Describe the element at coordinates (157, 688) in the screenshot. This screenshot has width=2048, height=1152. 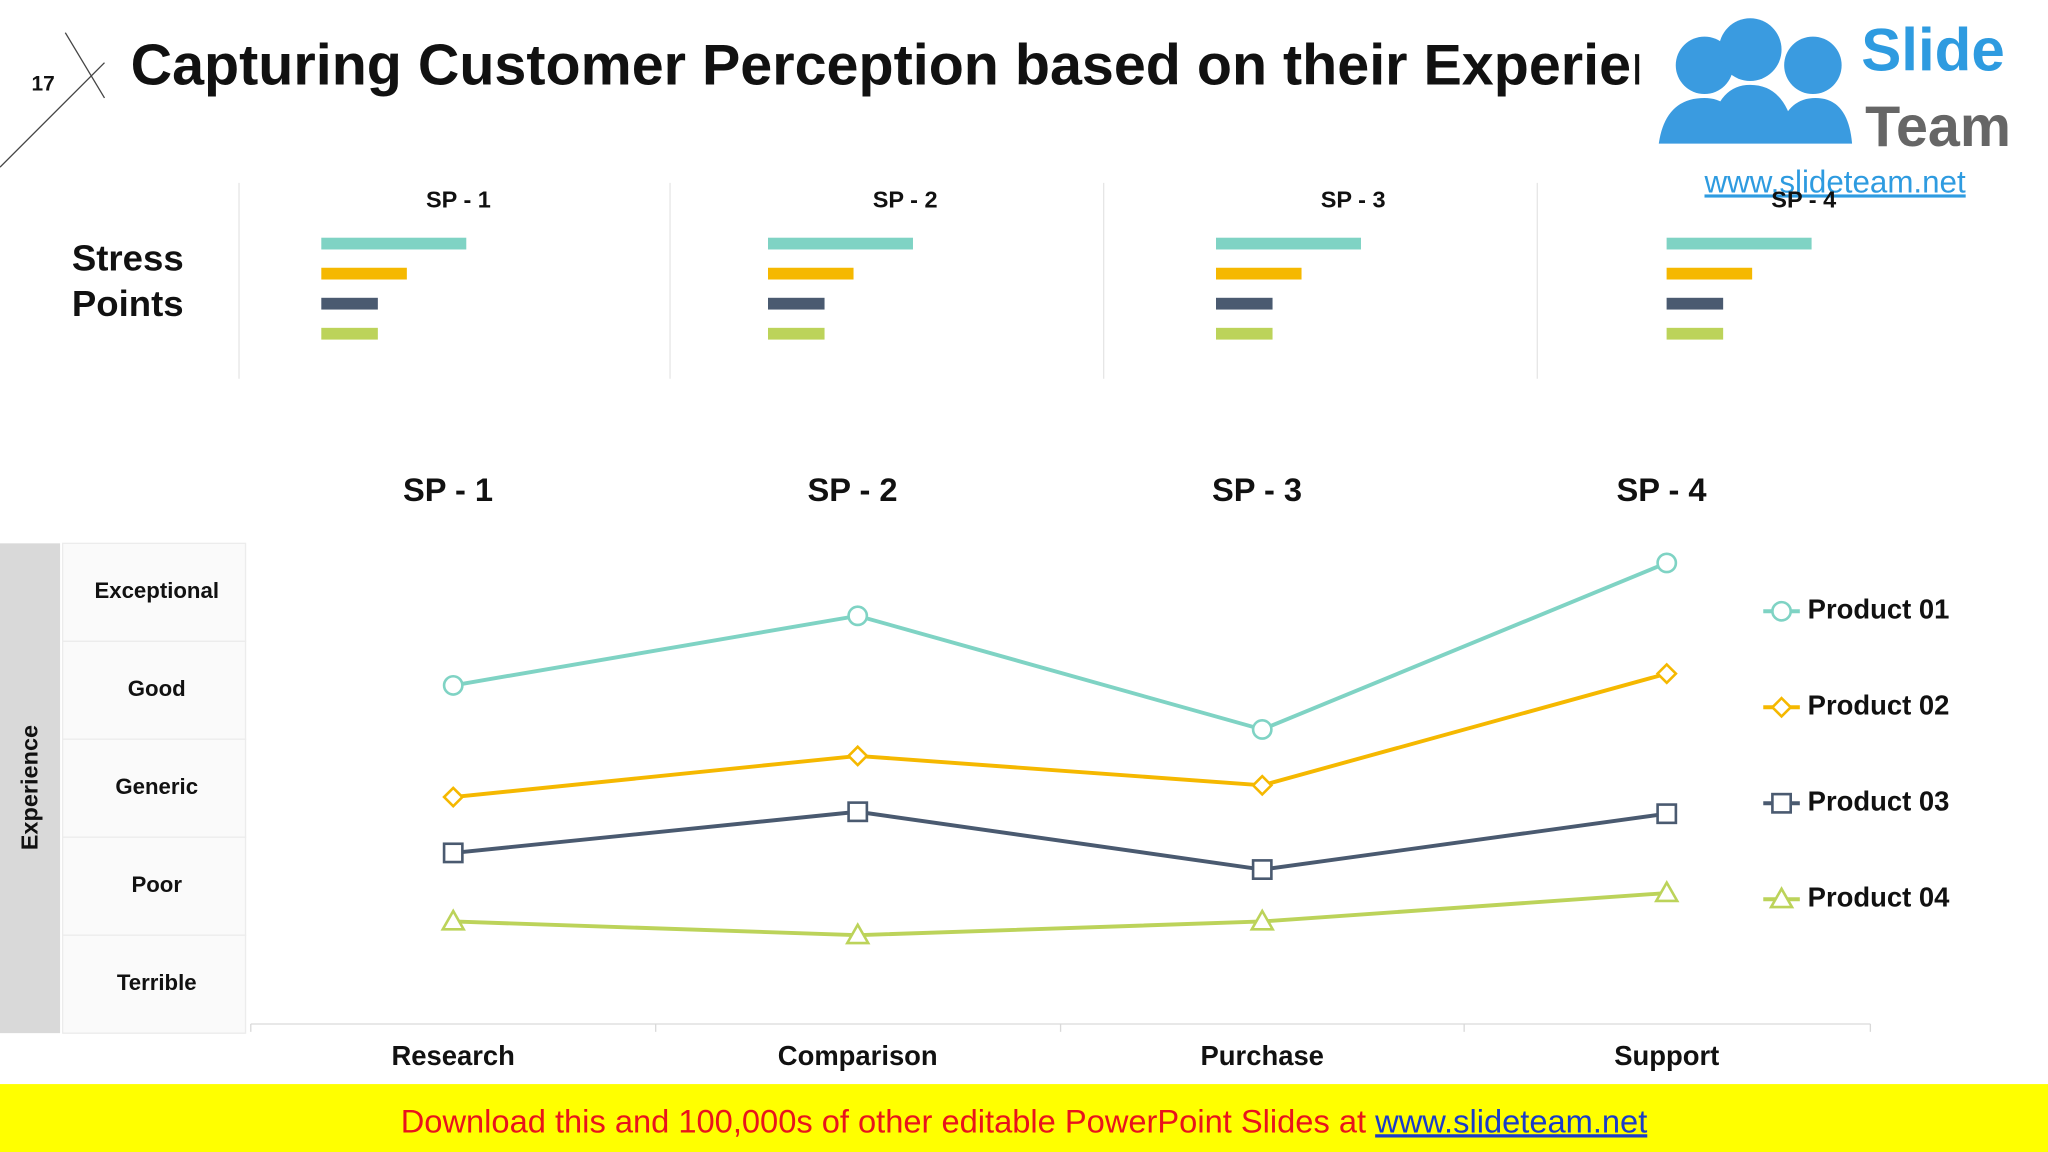
I see `y-tick-label: Good` at that location.